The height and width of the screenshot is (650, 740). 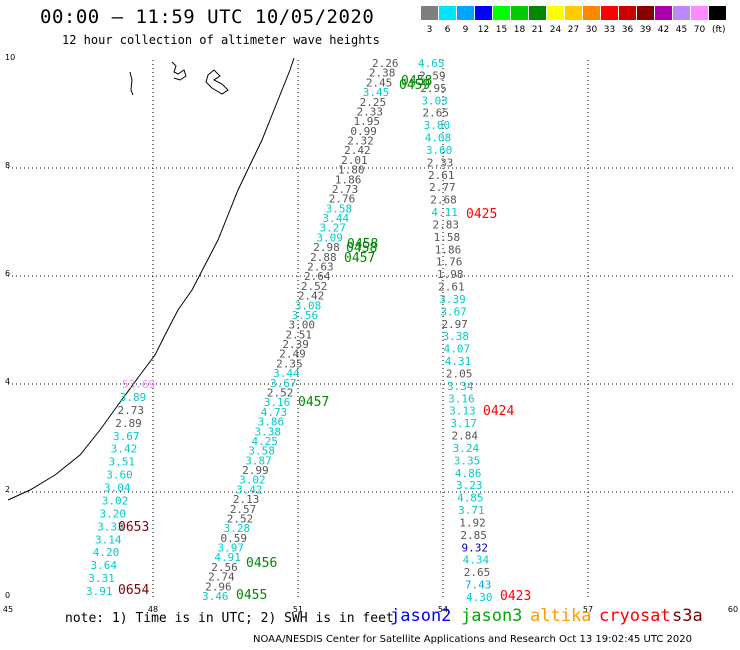 What do you see at coordinates (101, 578) in the screenshot?
I see `swh-value: 3.31` at bounding box center [101, 578].